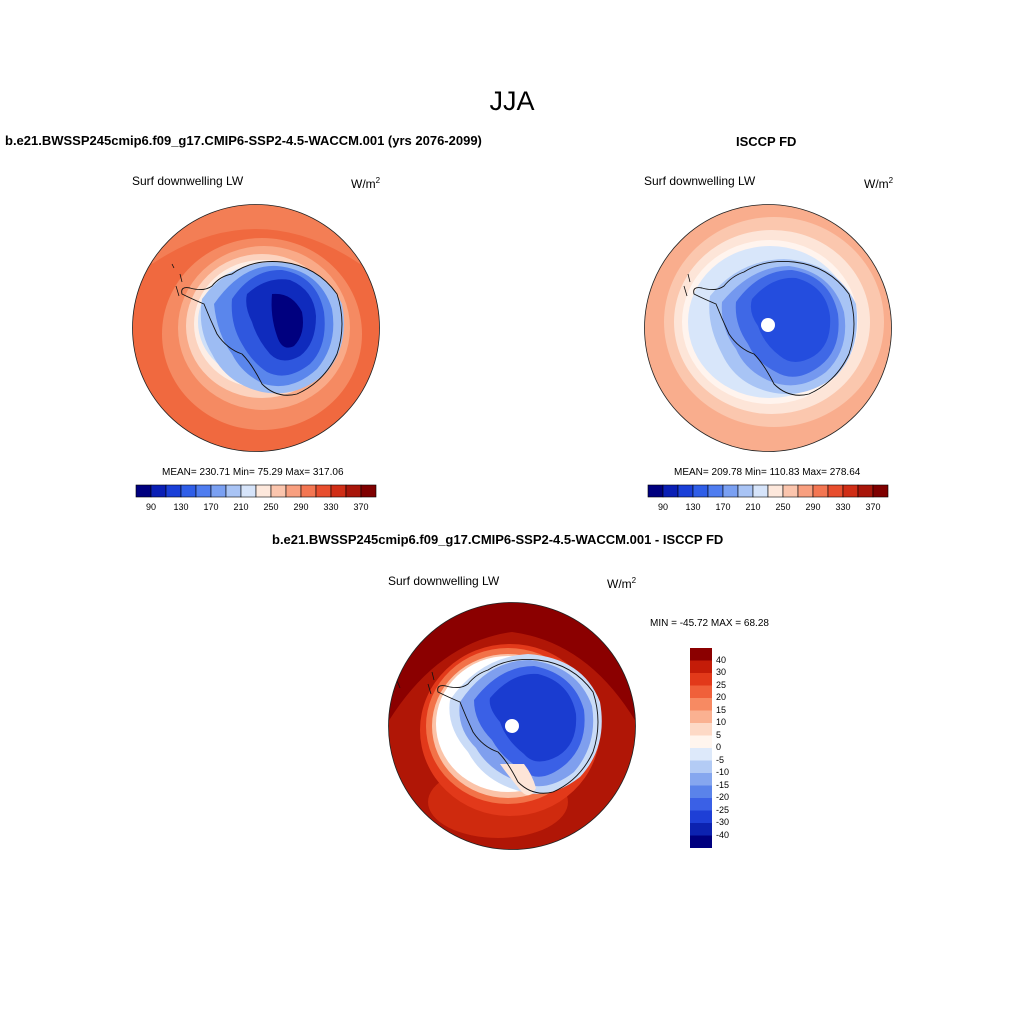 This screenshot has height=1024, width=1024. What do you see at coordinates (723, 507) in the screenshot?
I see `panel-2-colorbar-tick-label: 170` at bounding box center [723, 507].